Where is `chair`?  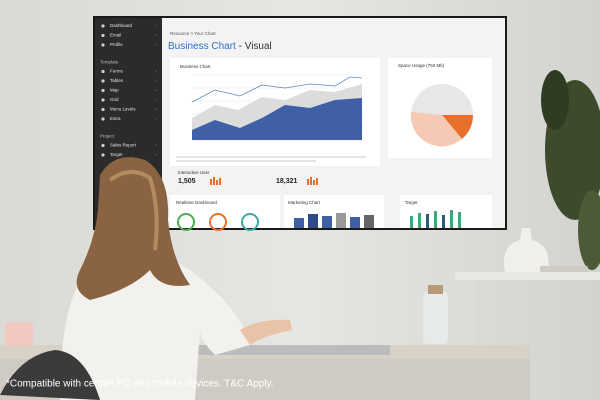 chair is located at coordinates (50, 375).